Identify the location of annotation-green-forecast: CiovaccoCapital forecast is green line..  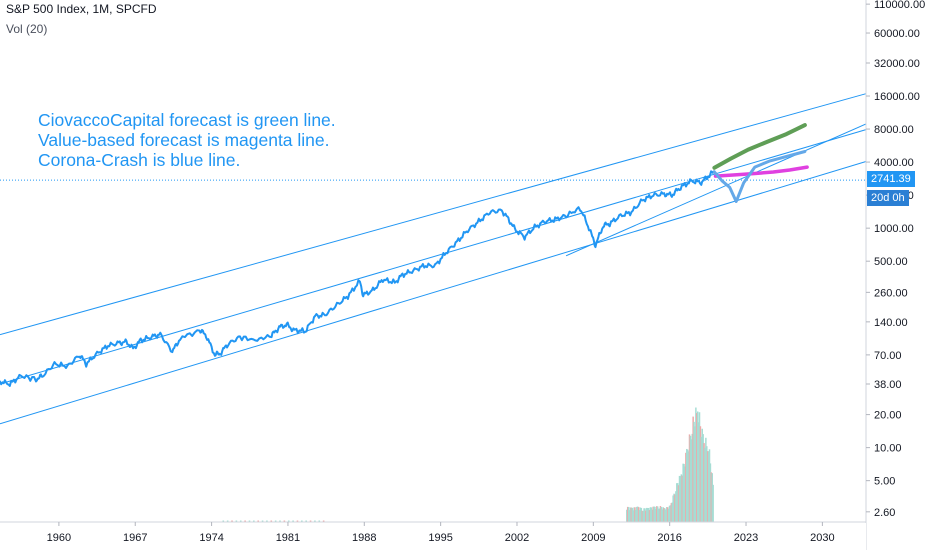
(187, 120).